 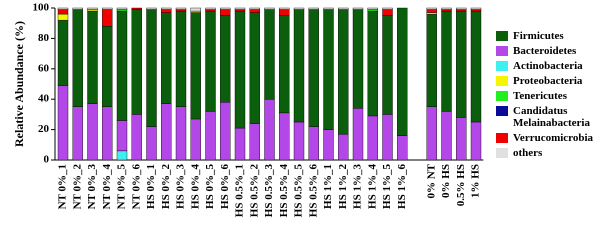 What do you see at coordinates (387, 186) in the screenshot?
I see `x-tick-label: HS 1%_5` at bounding box center [387, 186].